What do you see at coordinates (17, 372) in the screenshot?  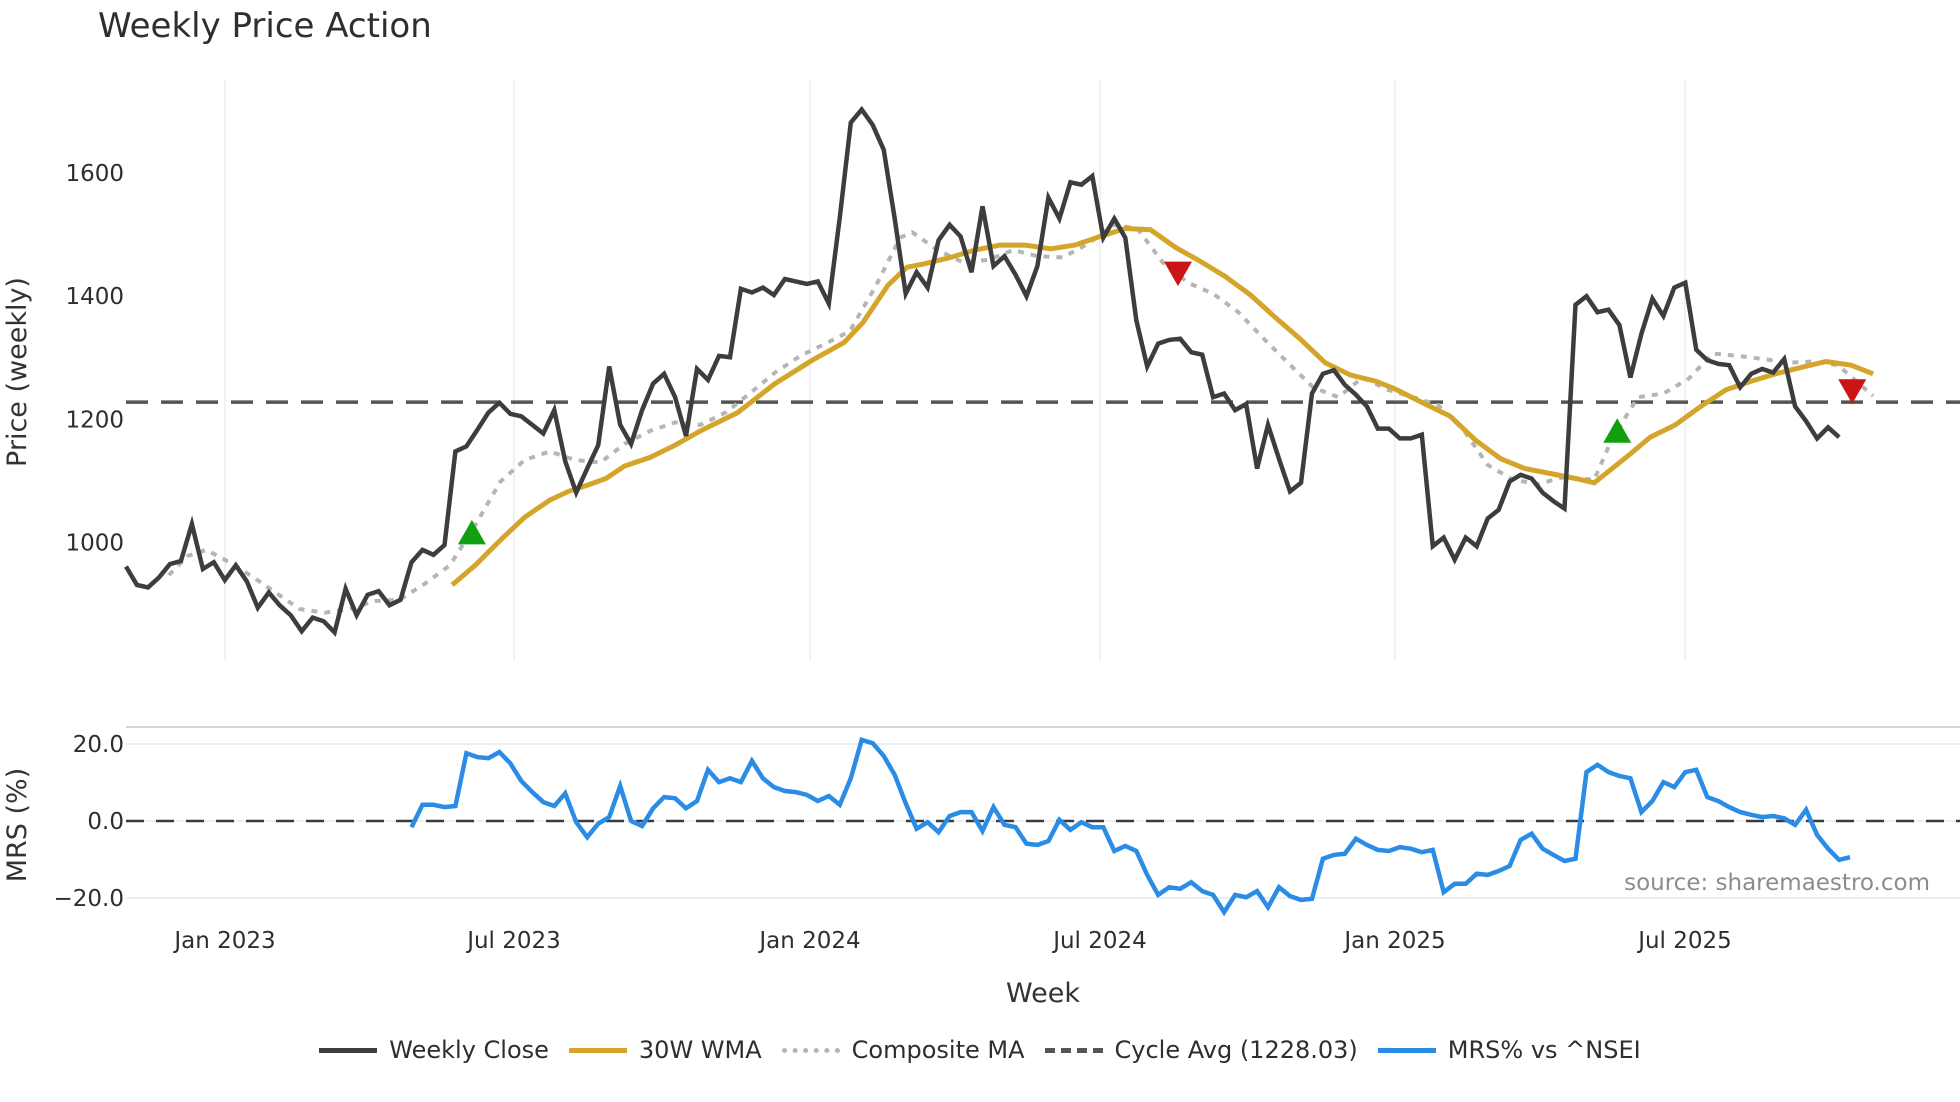 I see `price-y-axis-label: Price (weekly)` at bounding box center [17, 372].